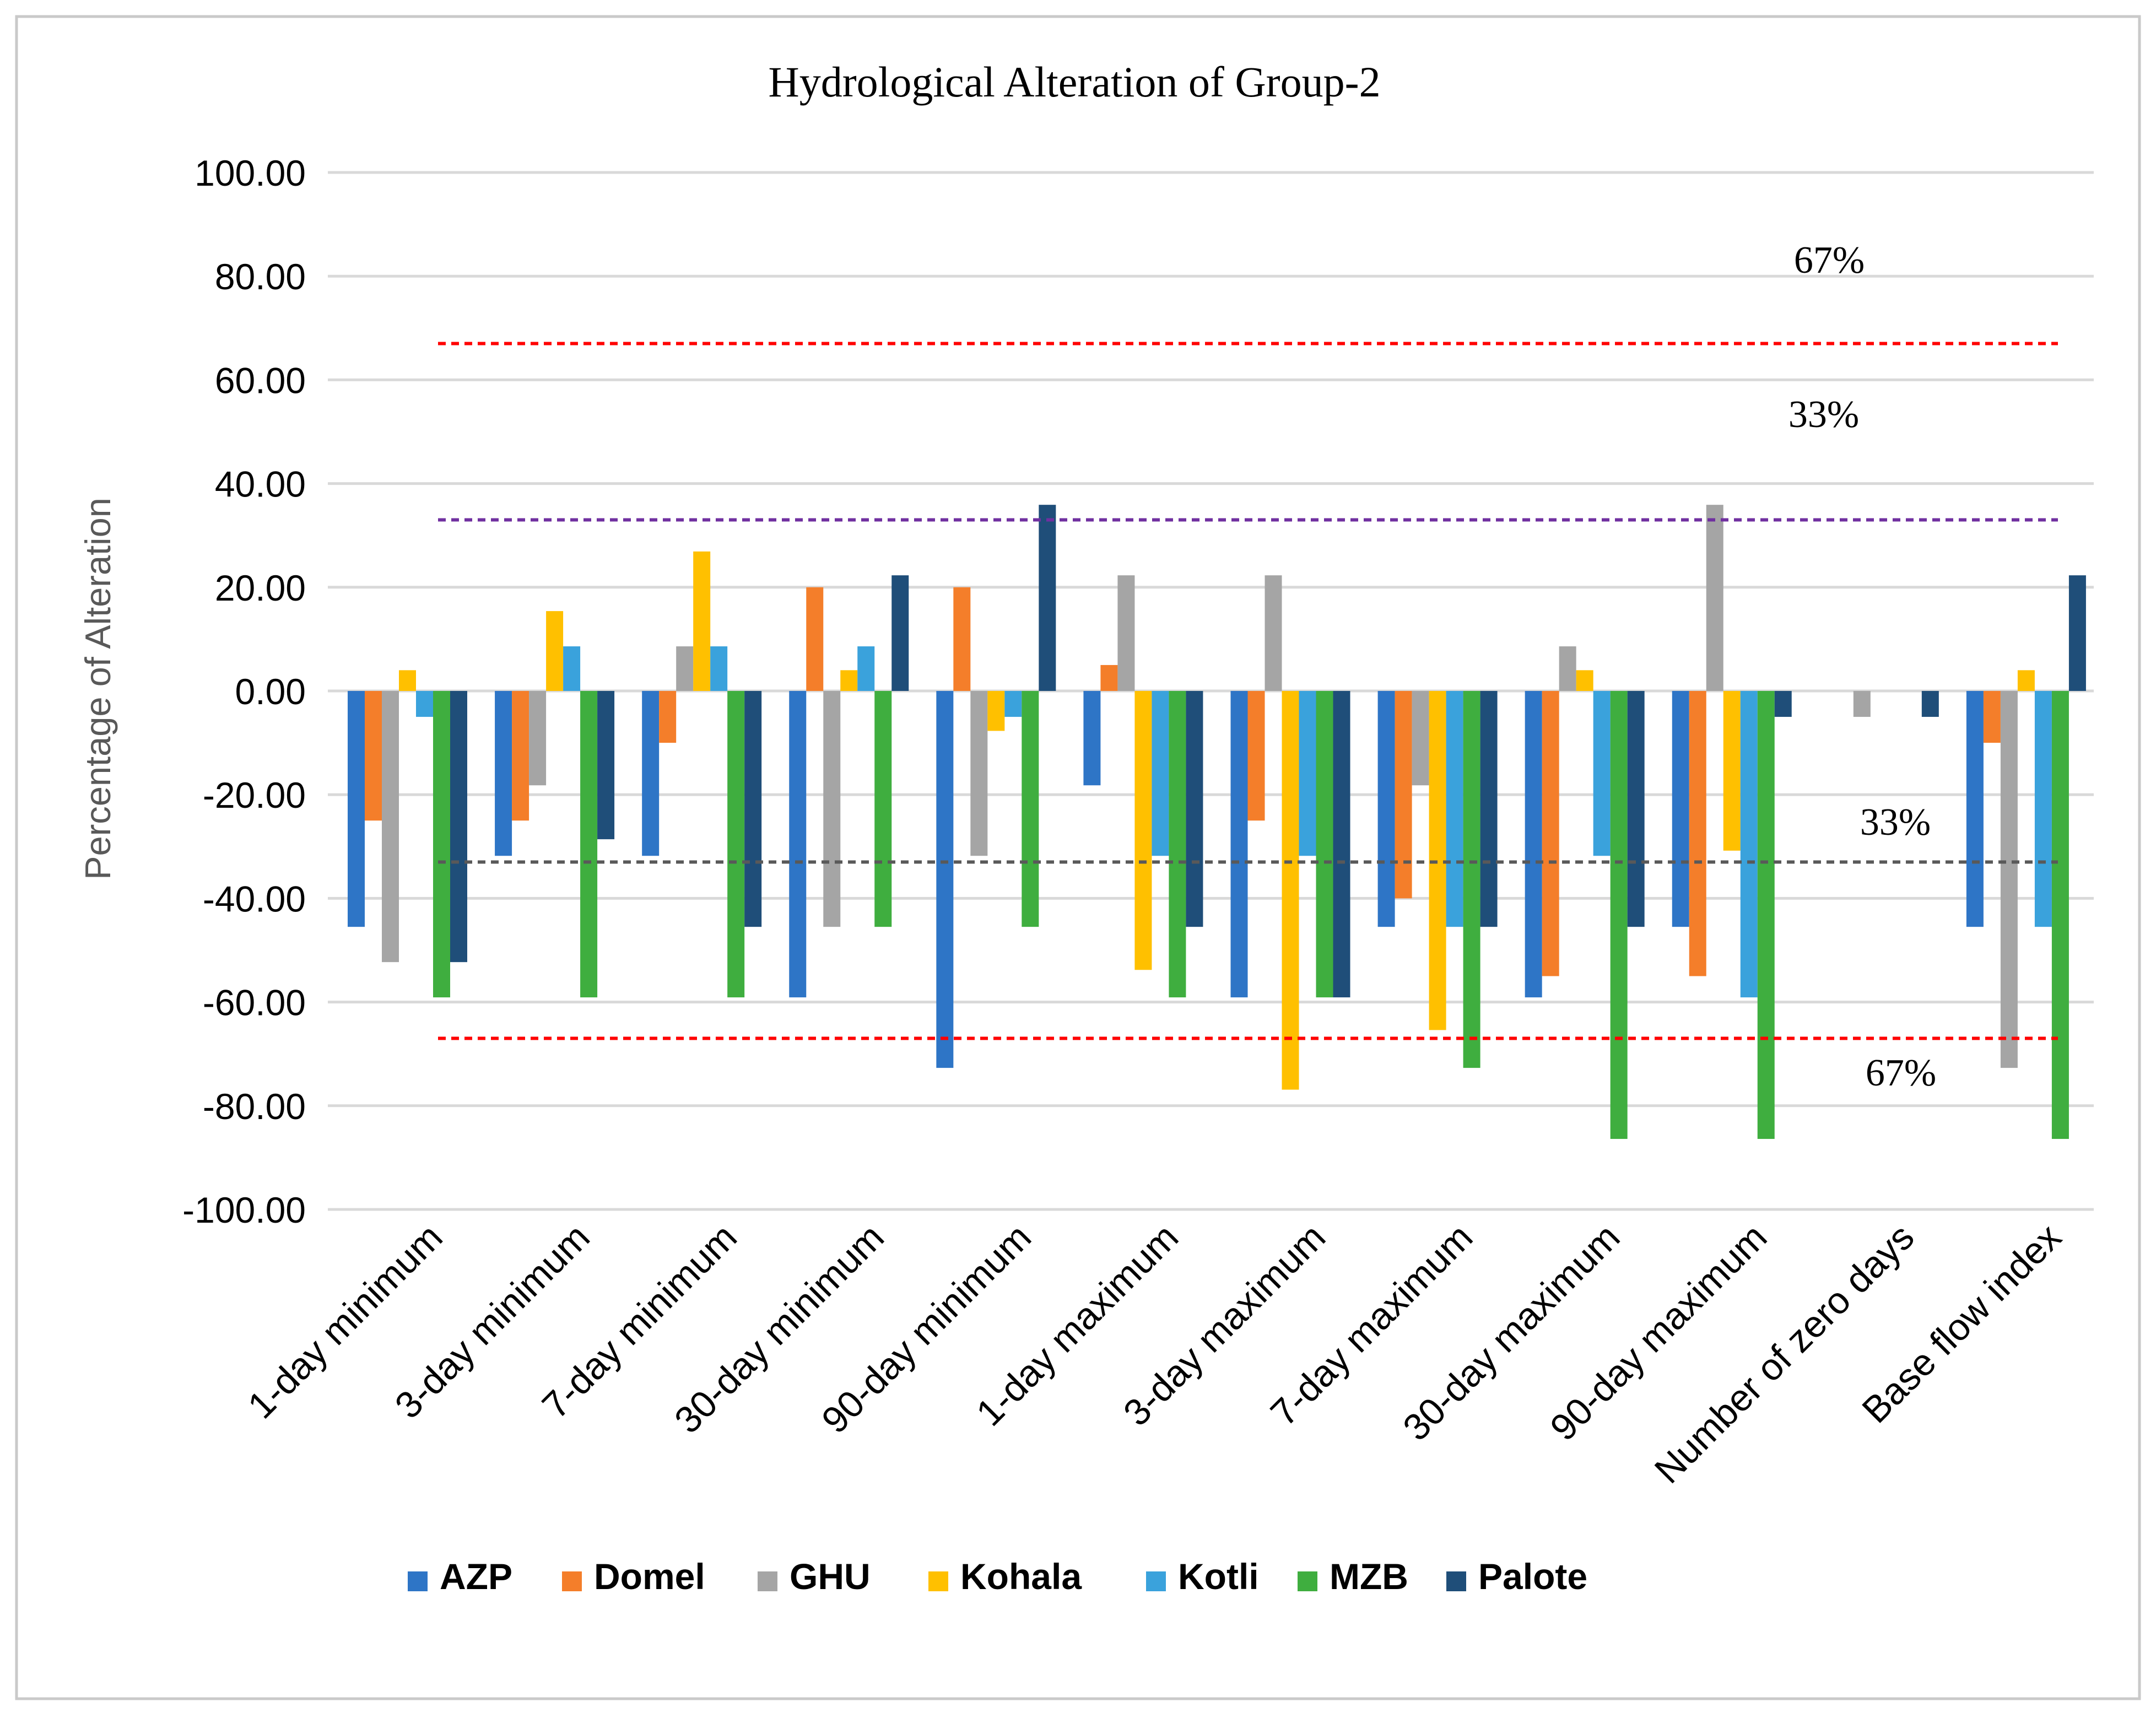 The width and height of the screenshot is (2156, 1718). I want to click on y-tick-label: -100.00, so click(244, 1210).